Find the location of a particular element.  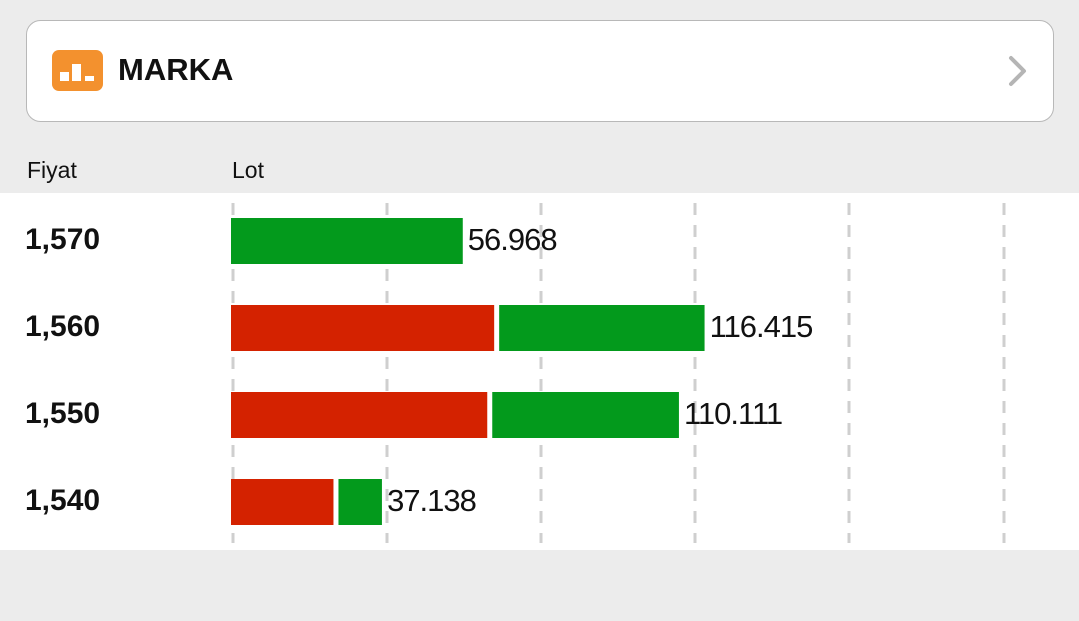

column-header: Lot is located at coordinates (248, 170).